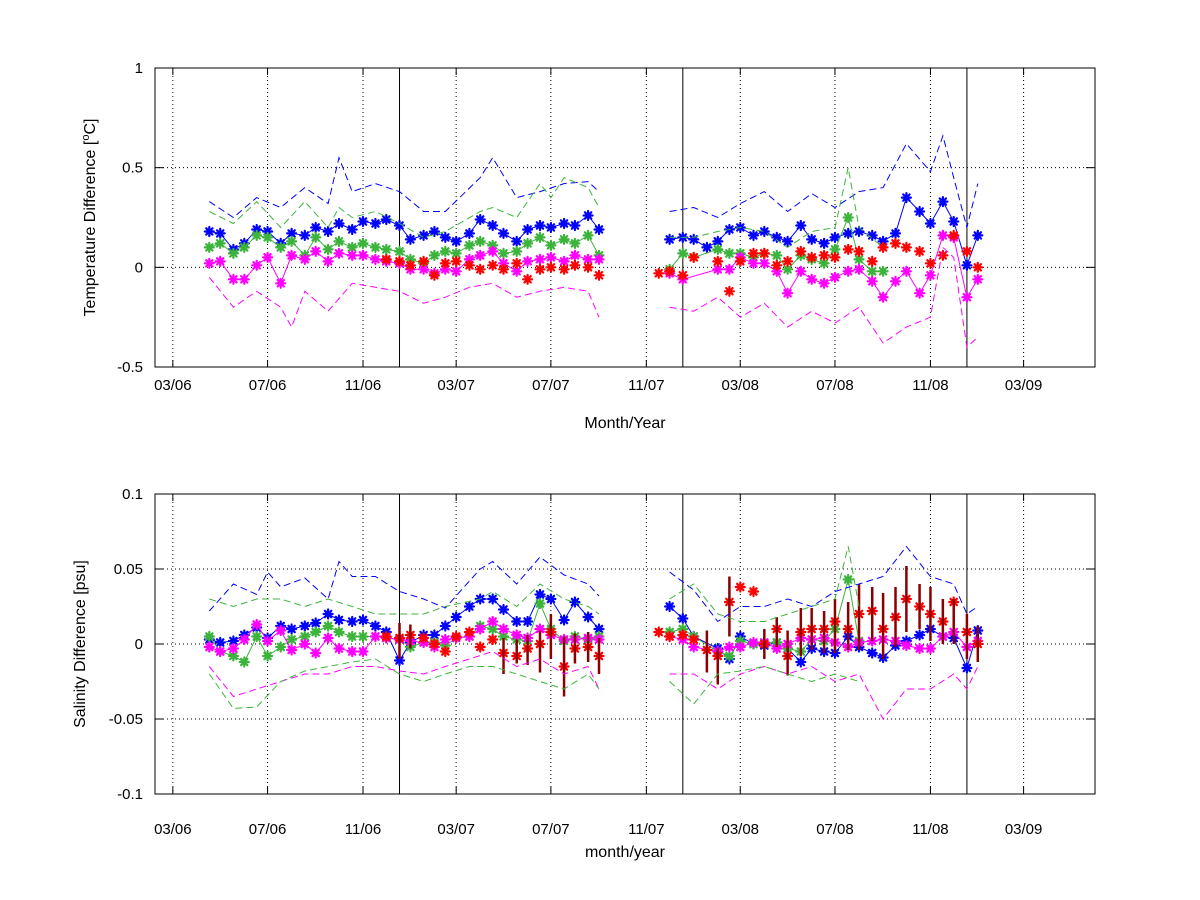  What do you see at coordinates (646, 385) in the screenshot?
I see `temperature-x-tick-label: 11/07` at bounding box center [646, 385].